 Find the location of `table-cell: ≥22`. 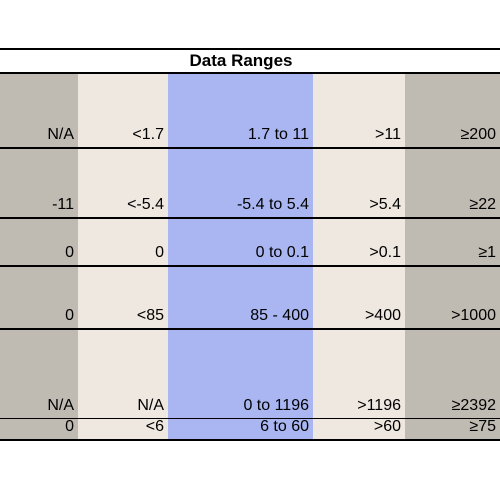

table-cell: ≥22 is located at coordinates (452, 183).